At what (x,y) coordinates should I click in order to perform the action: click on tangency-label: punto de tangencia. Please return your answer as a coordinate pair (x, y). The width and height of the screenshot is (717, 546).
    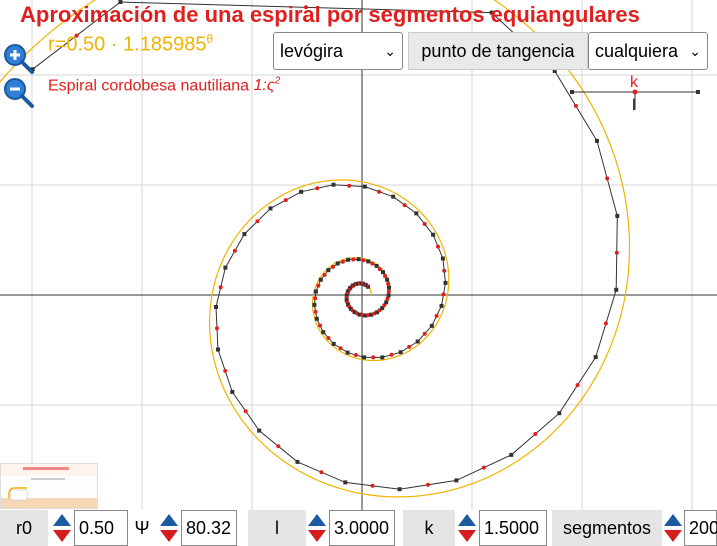
    Looking at the image, I should click on (498, 51).